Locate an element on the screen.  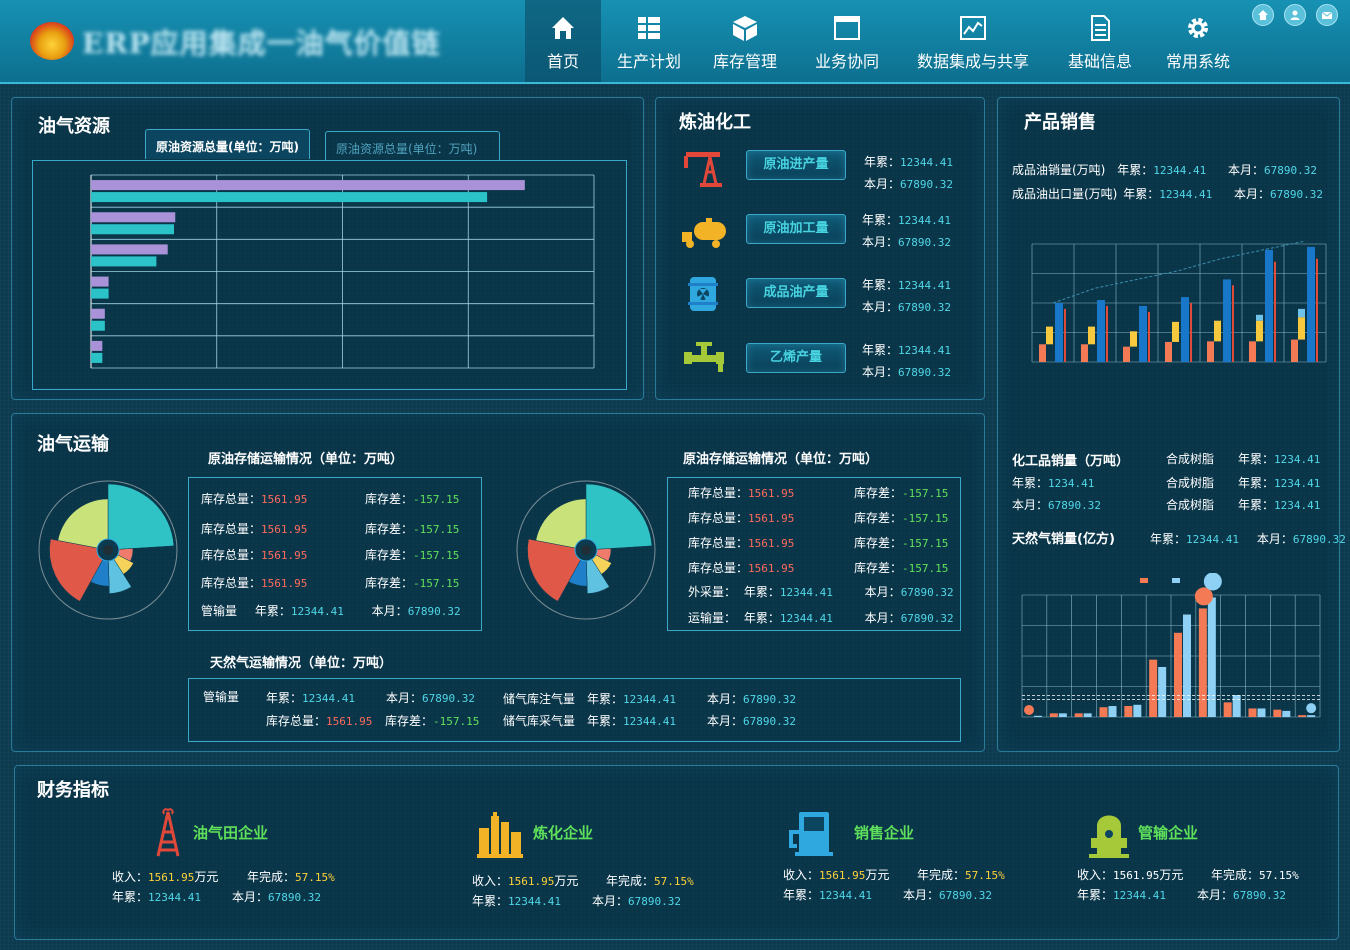
gas-sales-title: 天然气销量(亿方) is located at coordinates (1063, 539).